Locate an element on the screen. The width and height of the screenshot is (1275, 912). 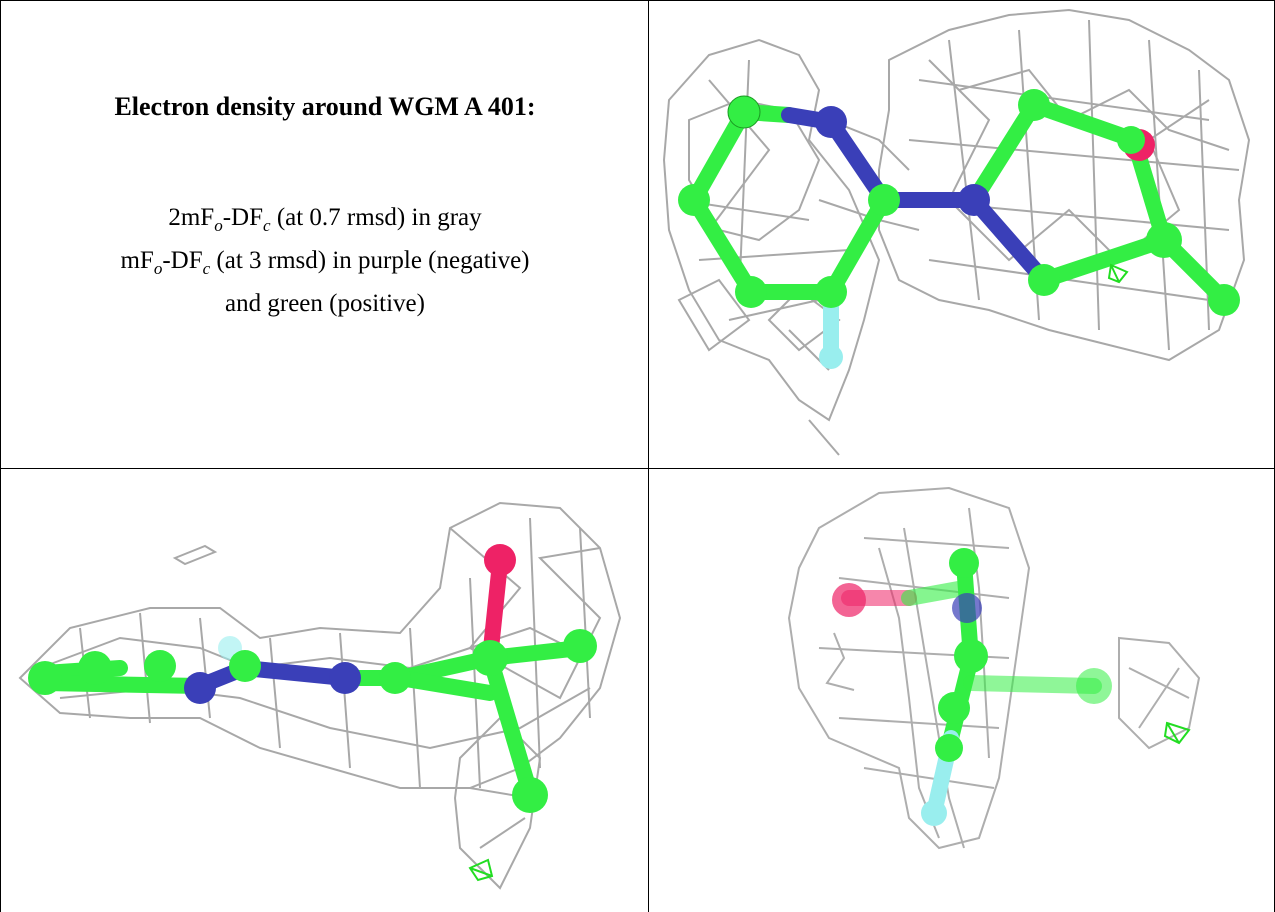
atoms-side is located at coordinates (312, 678).